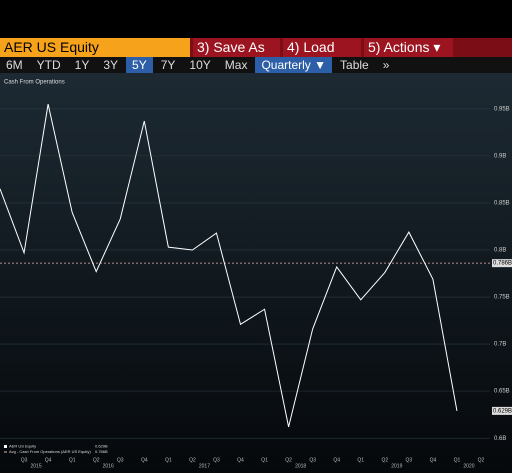 The image size is (512, 473). I want to click on save-button: 3) Save As, so click(236, 47).